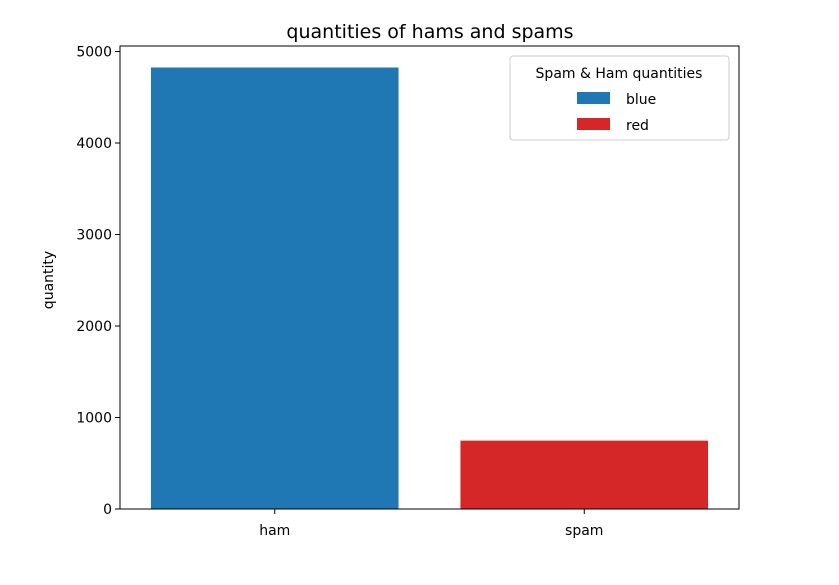  Describe the element at coordinates (637, 126) in the screenshot. I see `legend-label-red: red` at that location.